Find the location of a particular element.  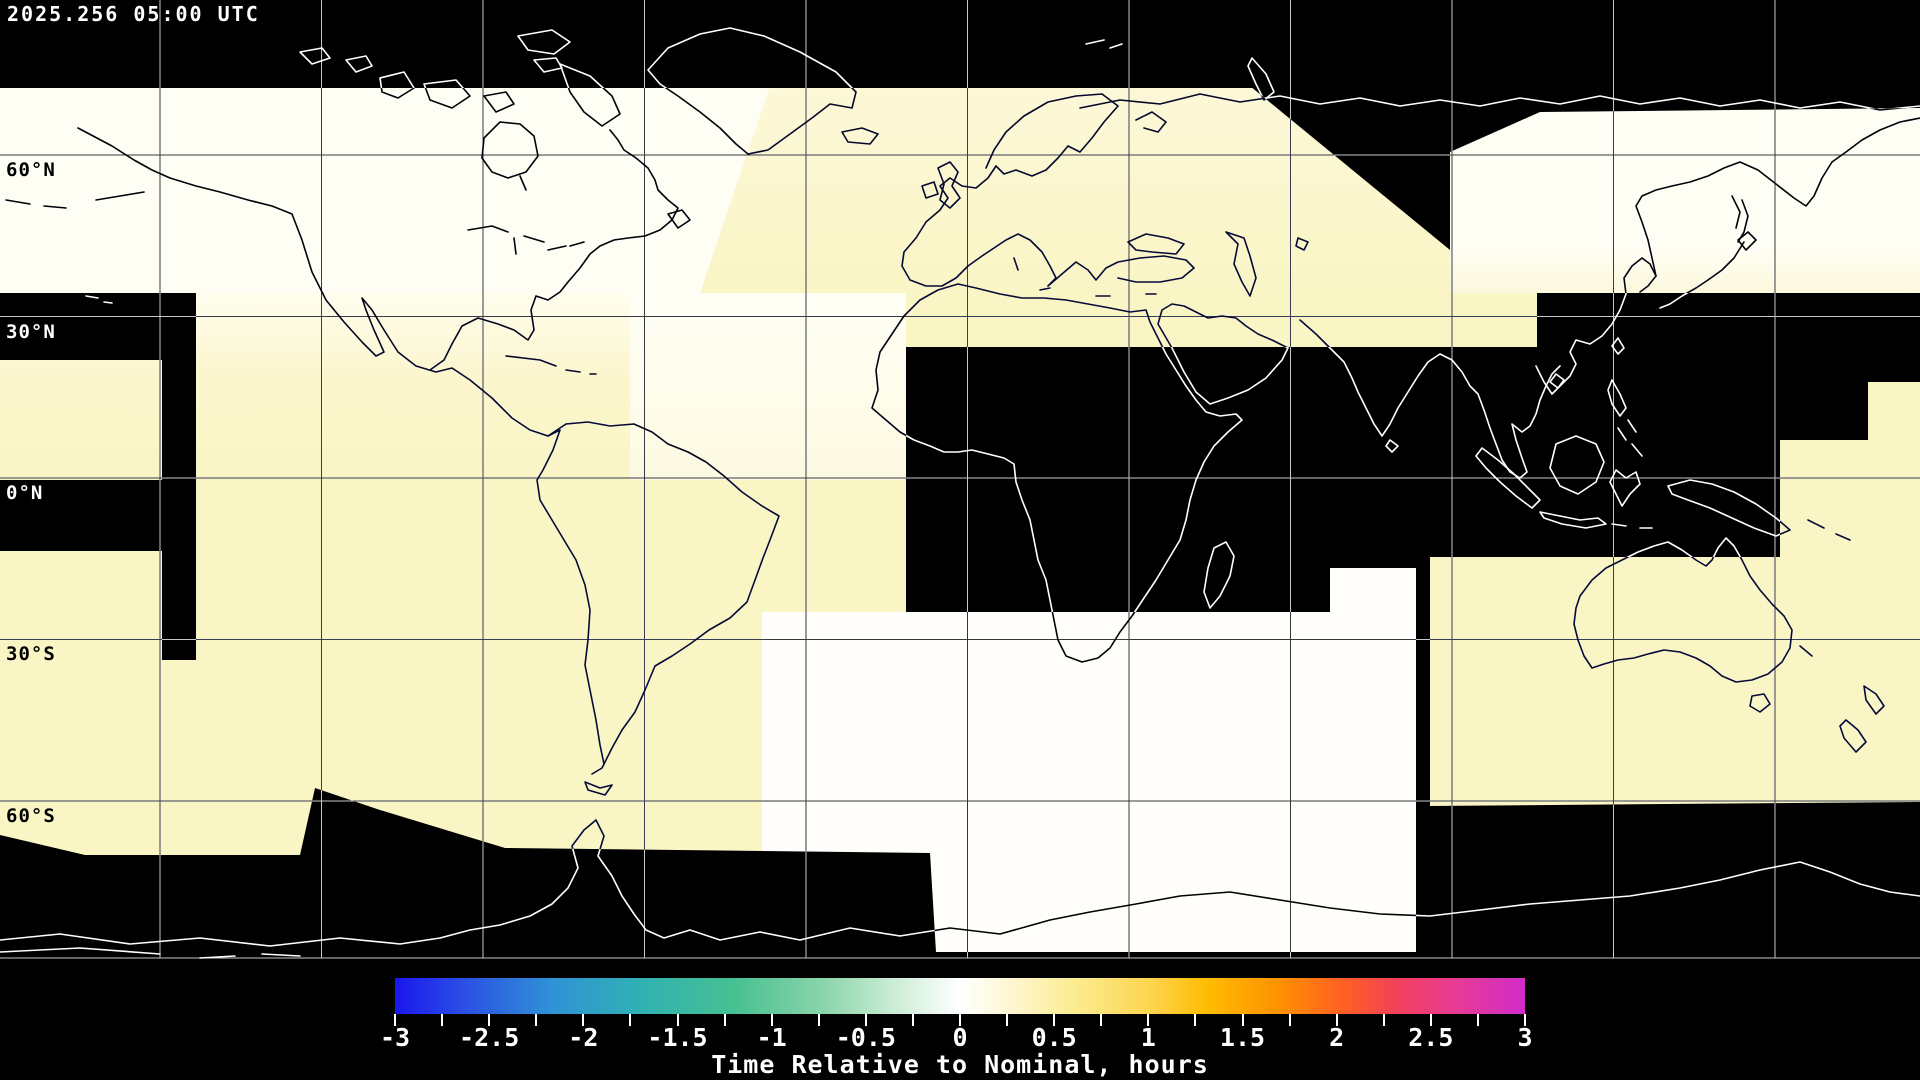

data-region-arabia-india-yellow is located at coordinates (1221, 320).